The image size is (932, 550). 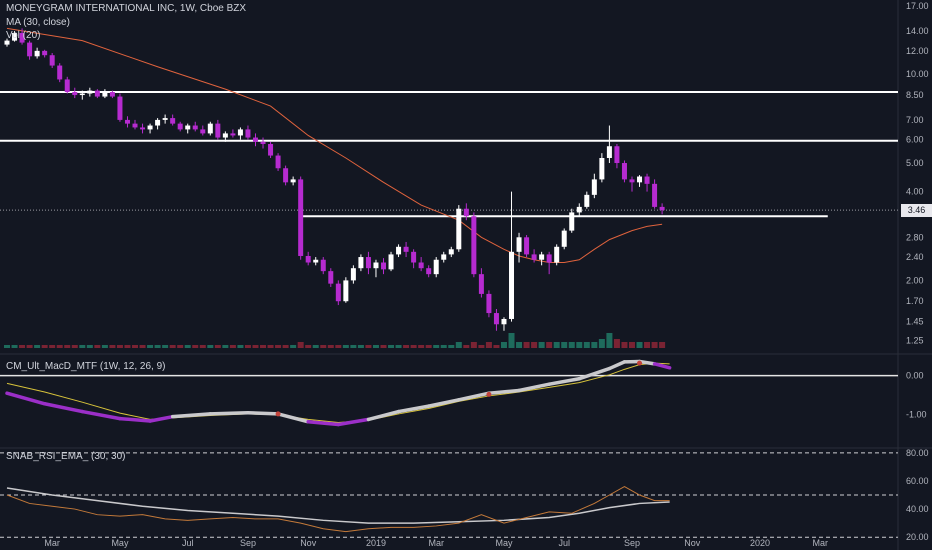 I want to click on price-tick-label: 2.00, so click(x=915, y=280).